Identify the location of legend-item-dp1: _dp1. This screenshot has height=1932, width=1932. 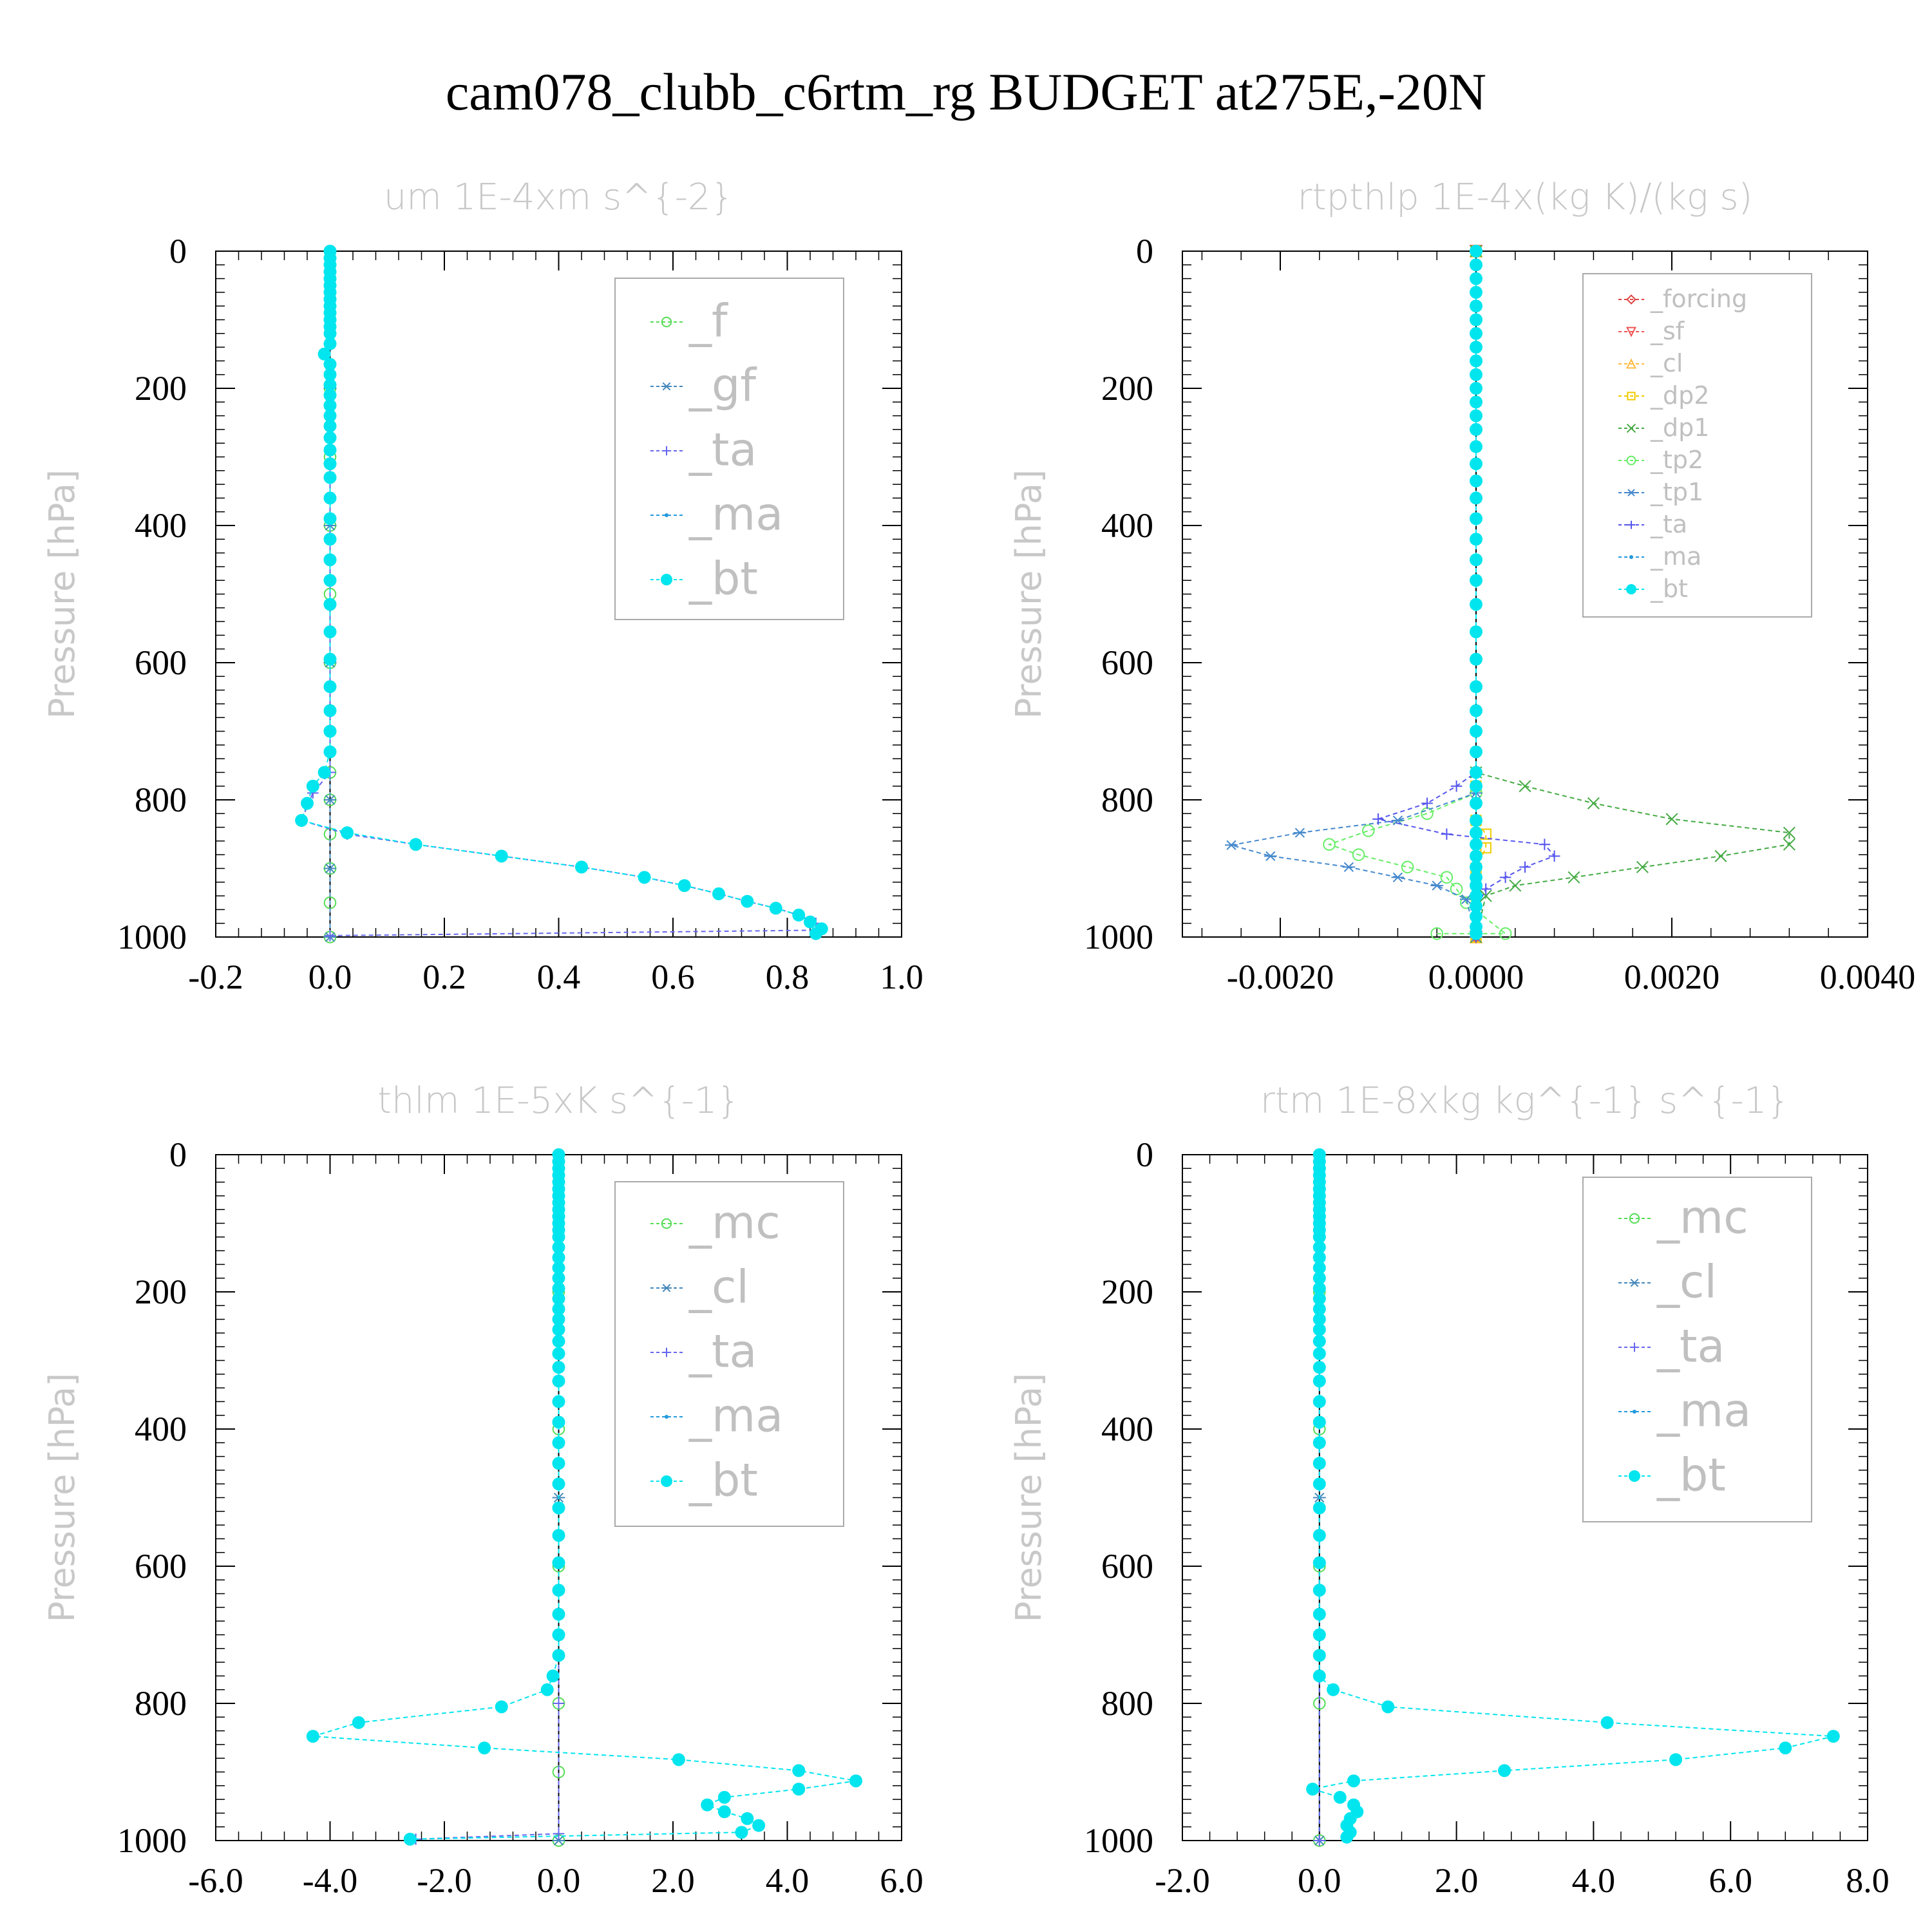
(1663, 428).